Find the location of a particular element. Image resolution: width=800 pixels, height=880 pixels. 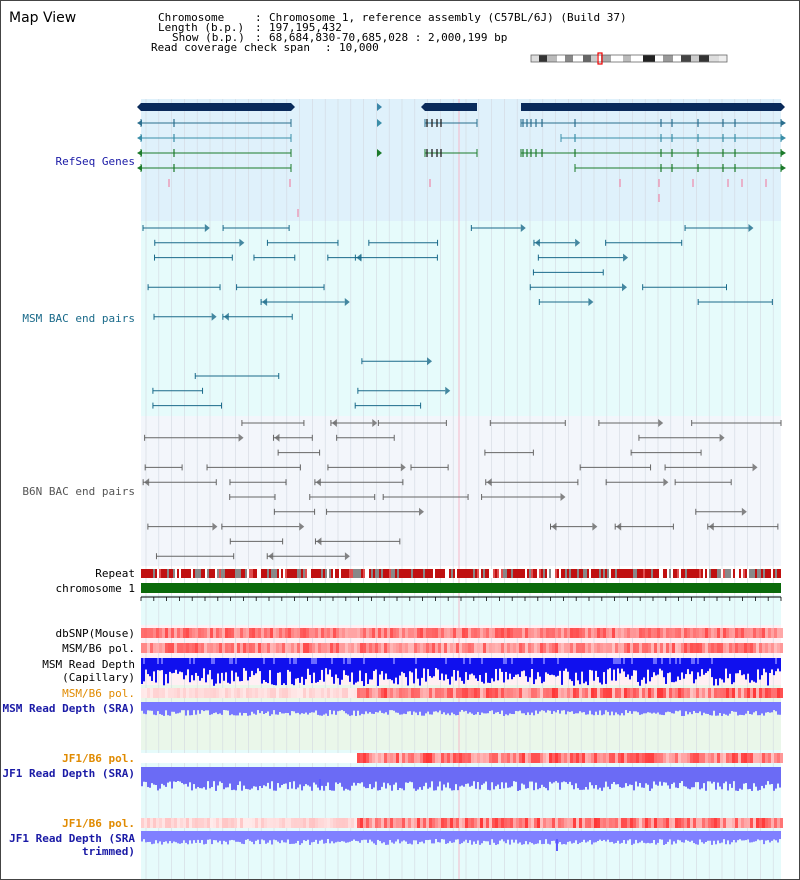

jf1-b6-pol-label: JF1/B6 pol. is located at coordinates (98, 758).